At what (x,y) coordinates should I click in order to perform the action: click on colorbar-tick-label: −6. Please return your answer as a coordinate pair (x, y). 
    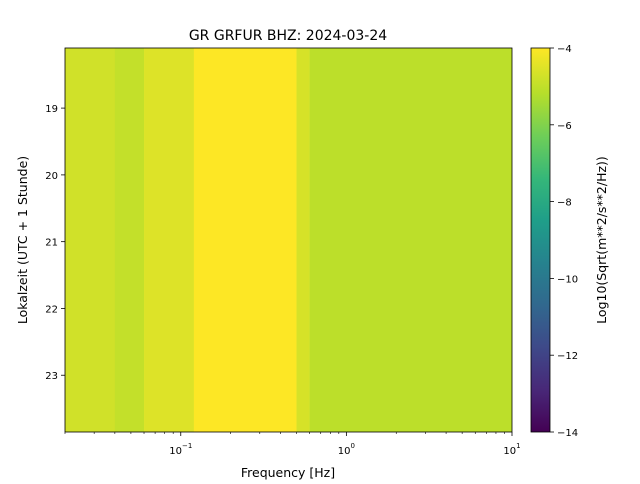
    Looking at the image, I should click on (564, 126).